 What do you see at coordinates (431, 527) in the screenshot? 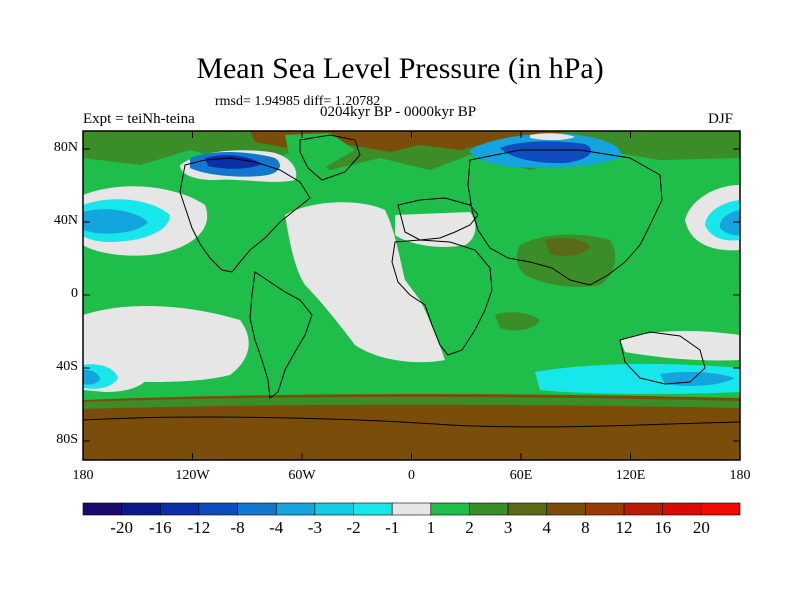
I see `colorbar-label: 1` at bounding box center [431, 527].